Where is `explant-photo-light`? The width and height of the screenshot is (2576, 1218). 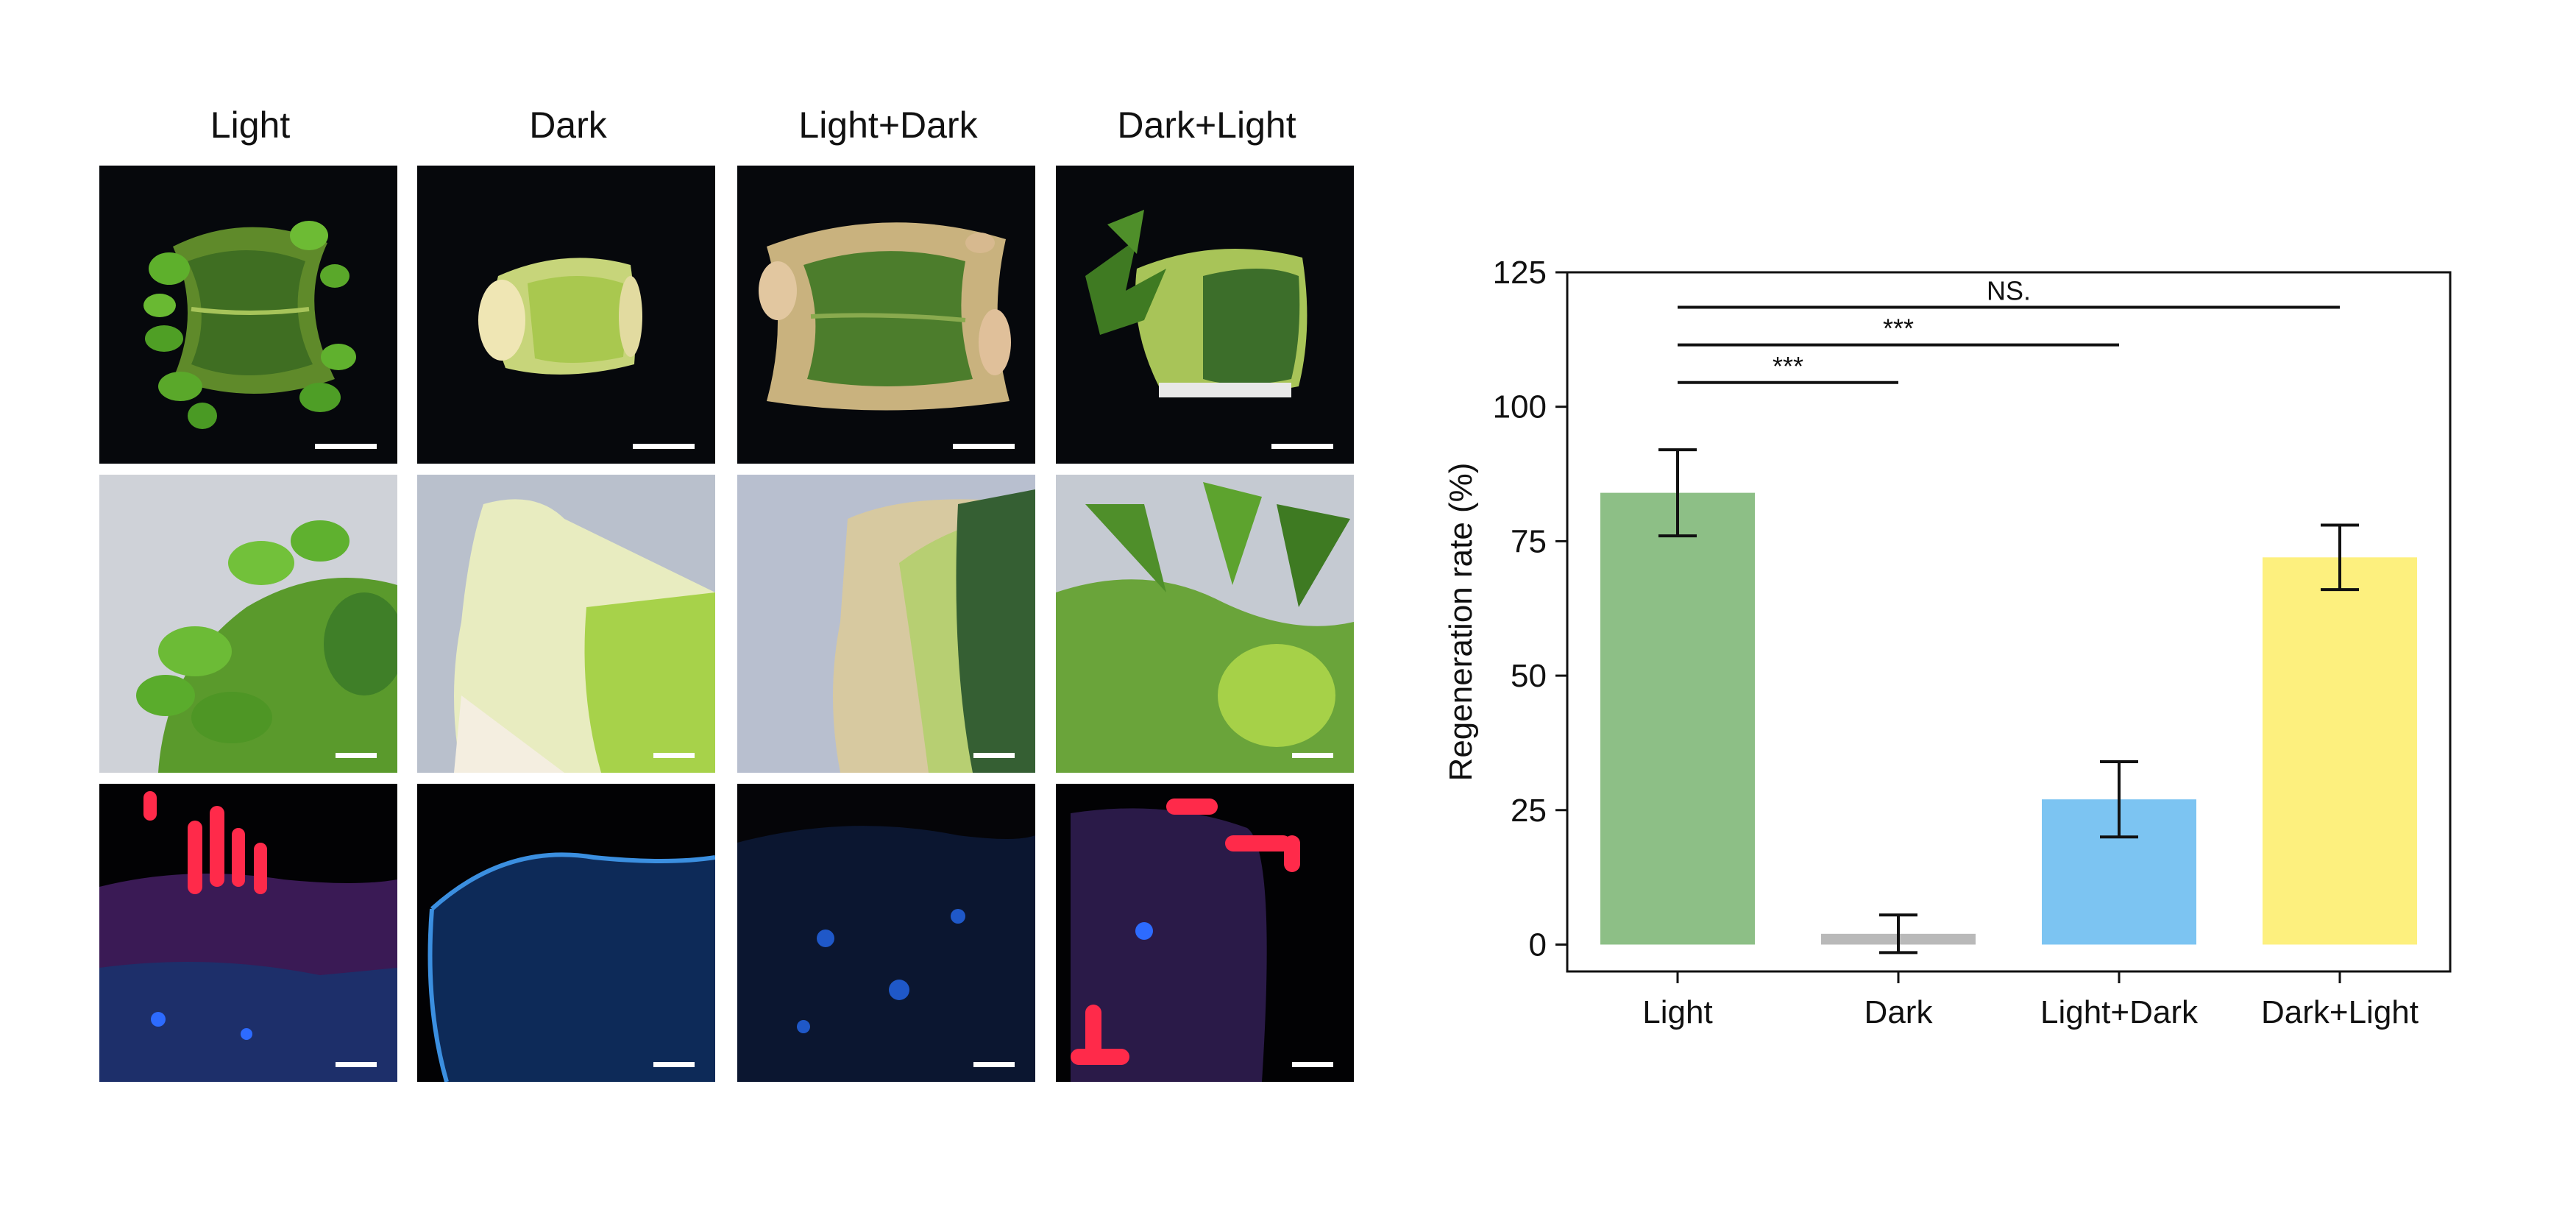 explant-photo-light is located at coordinates (248, 315).